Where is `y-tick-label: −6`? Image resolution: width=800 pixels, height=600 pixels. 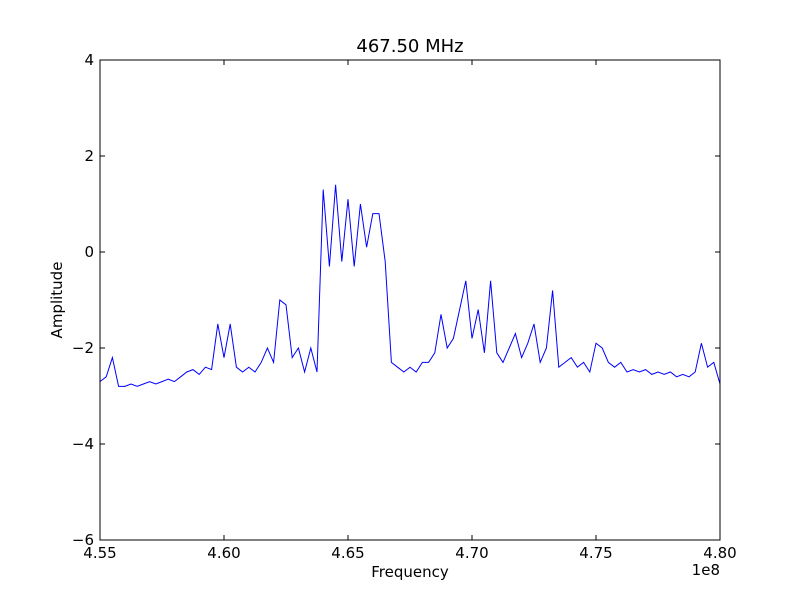 y-tick-label: −6 is located at coordinates (83, 540).